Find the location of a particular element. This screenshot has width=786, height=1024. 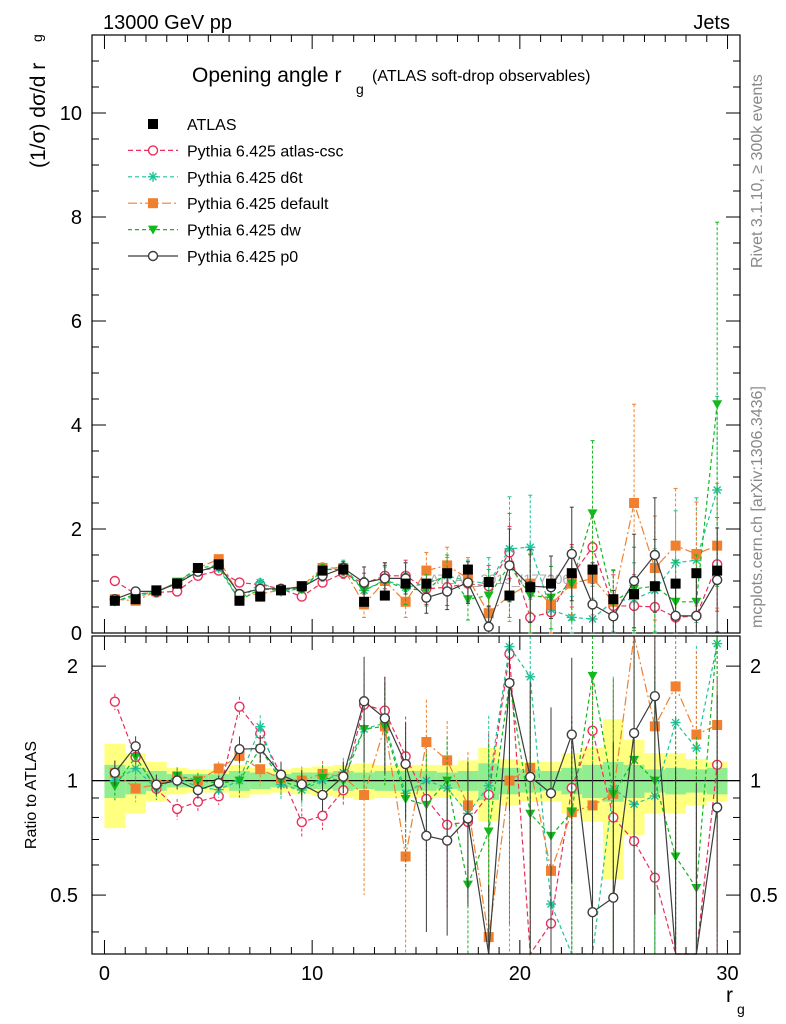

y-tick-label: 10 is located at coordinates (71, 114).